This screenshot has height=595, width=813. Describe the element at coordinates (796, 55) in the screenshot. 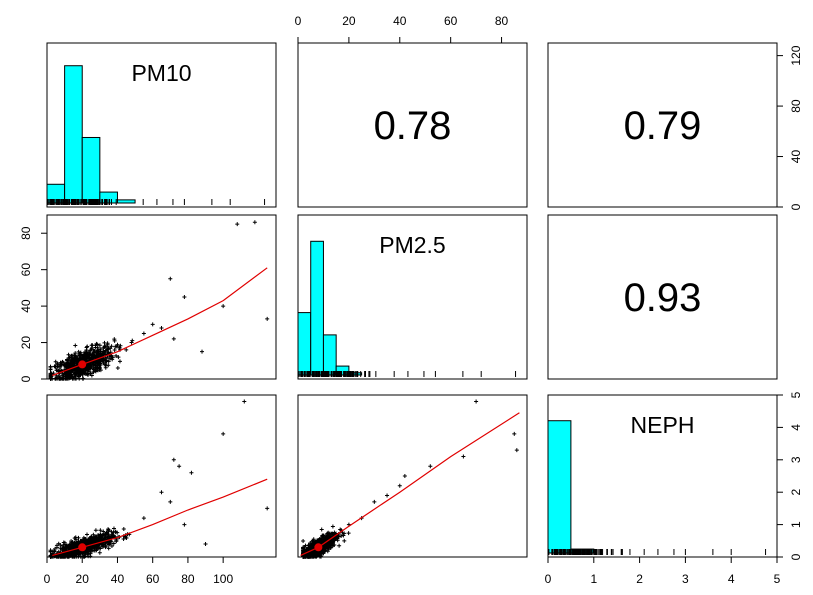

I see `y-tick-label: 120` at that location.